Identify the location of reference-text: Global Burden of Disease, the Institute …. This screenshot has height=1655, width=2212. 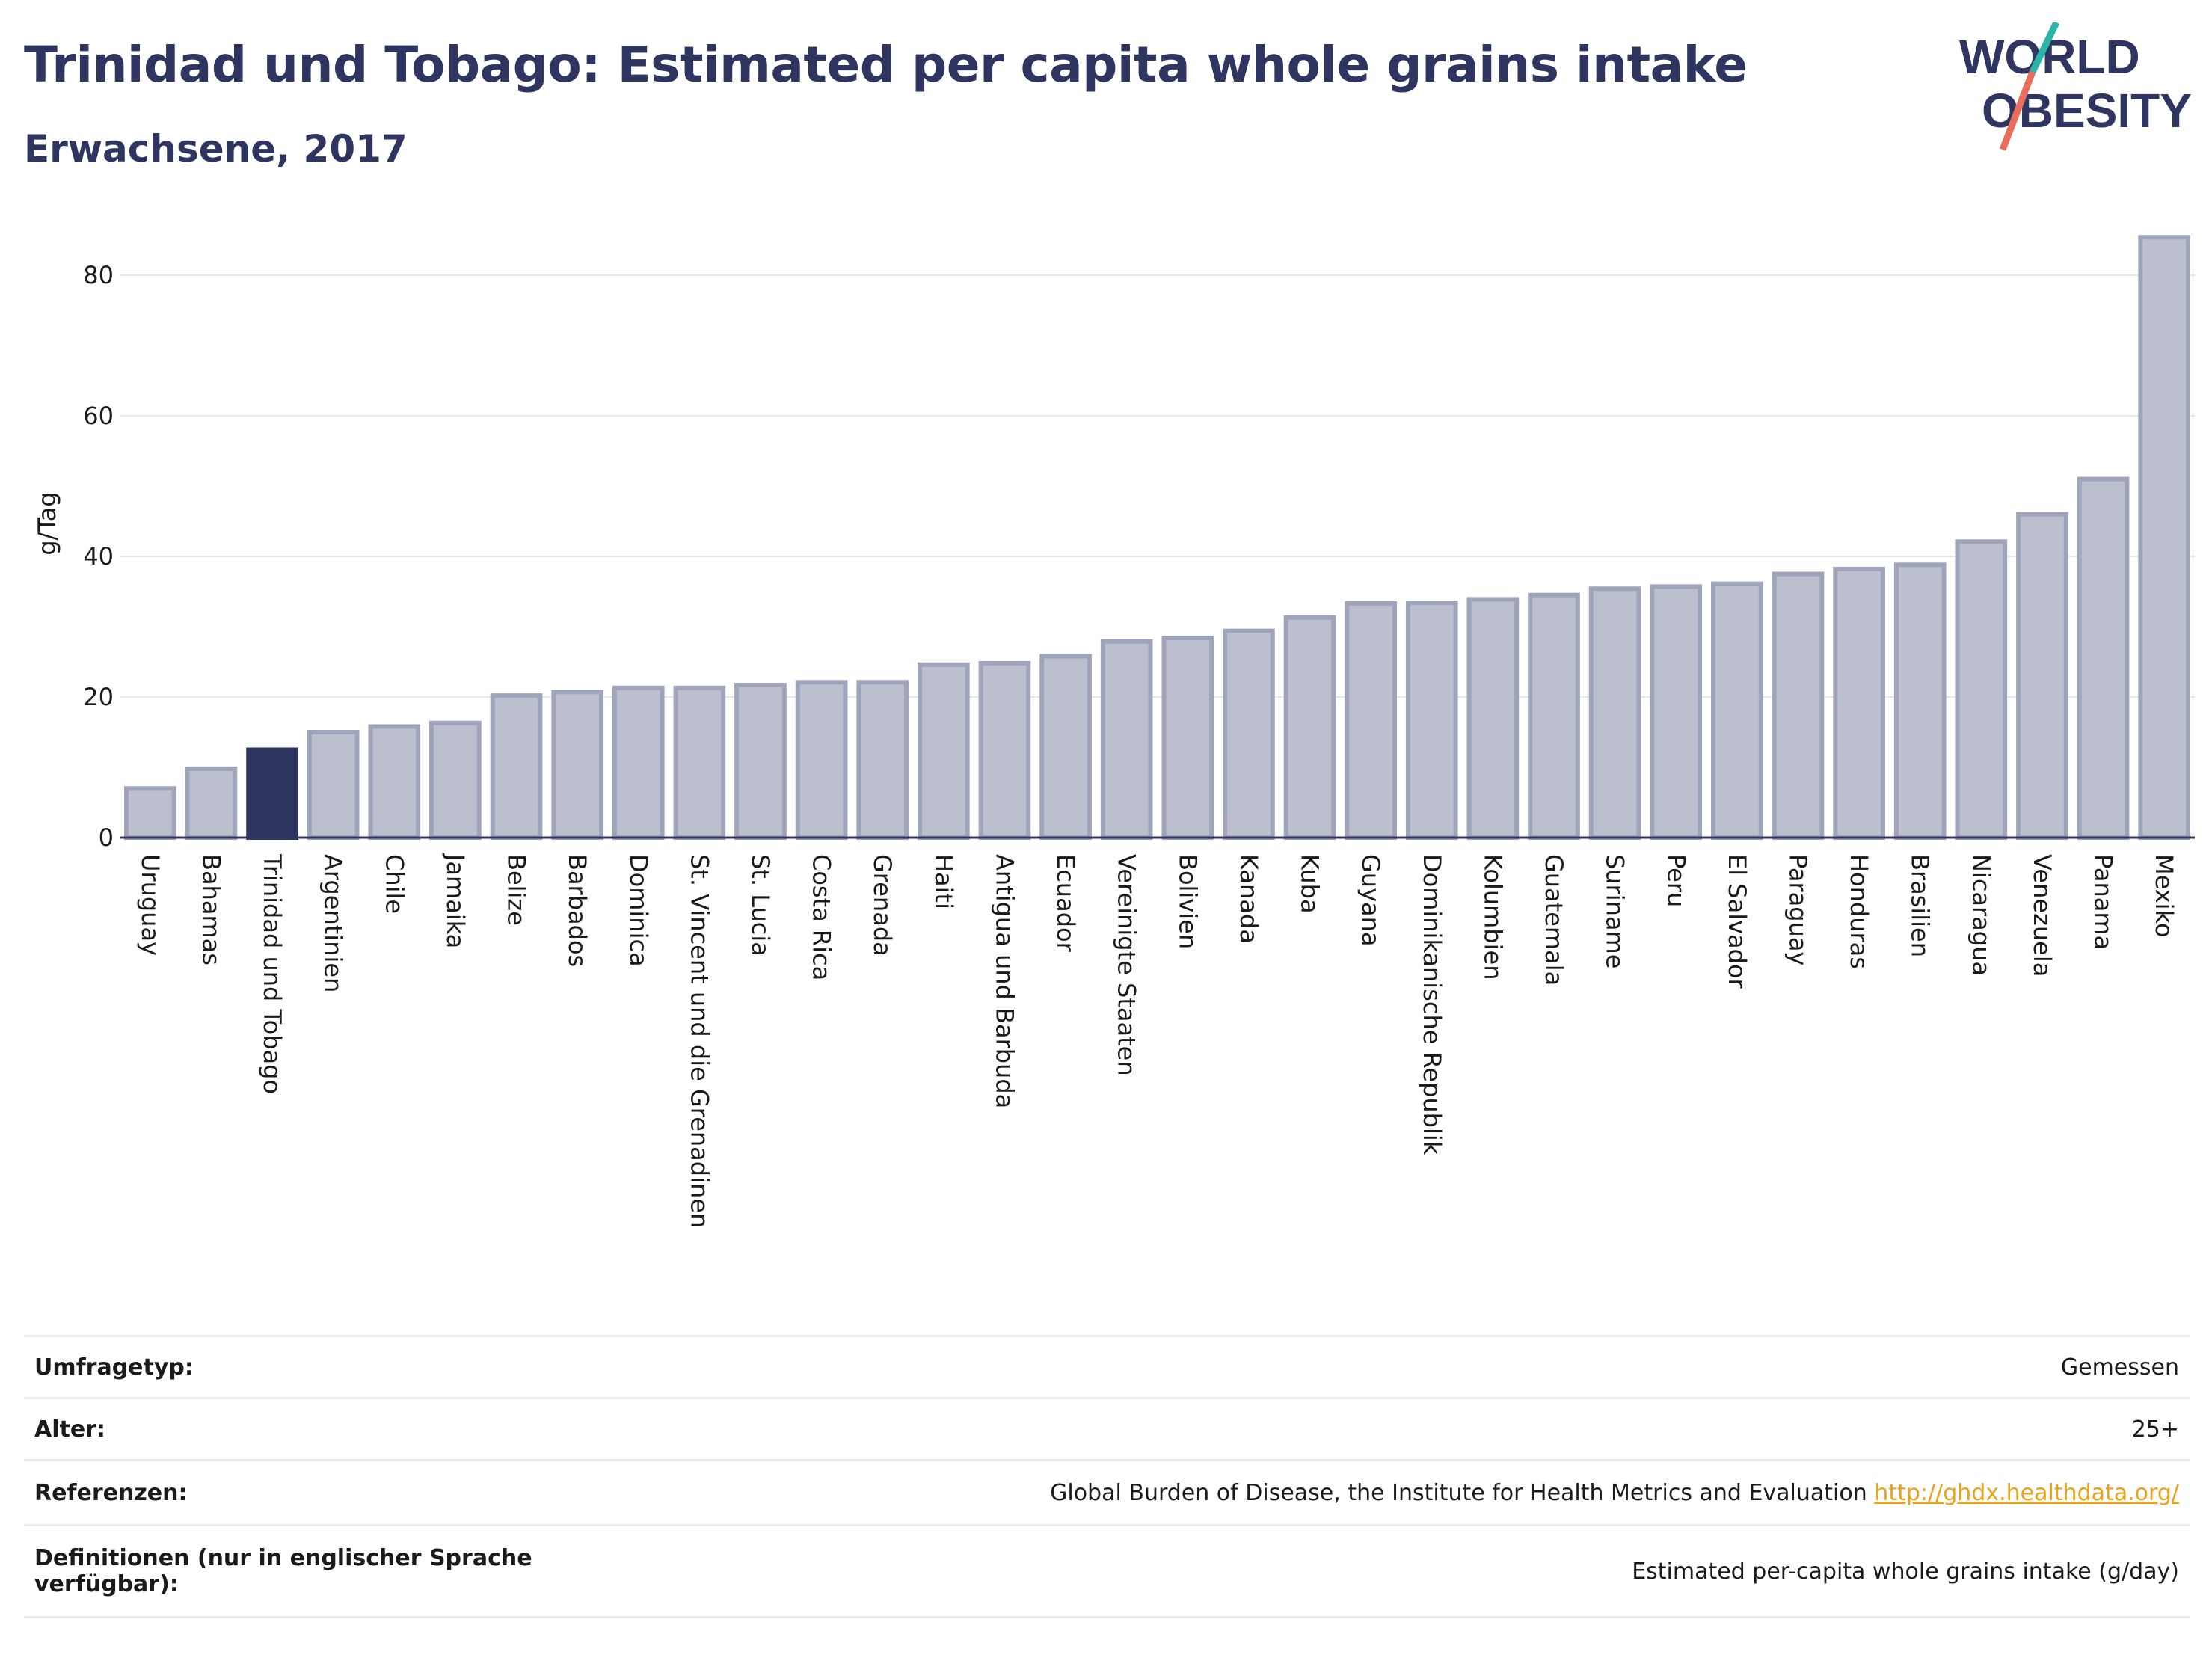
(1458, 1492).